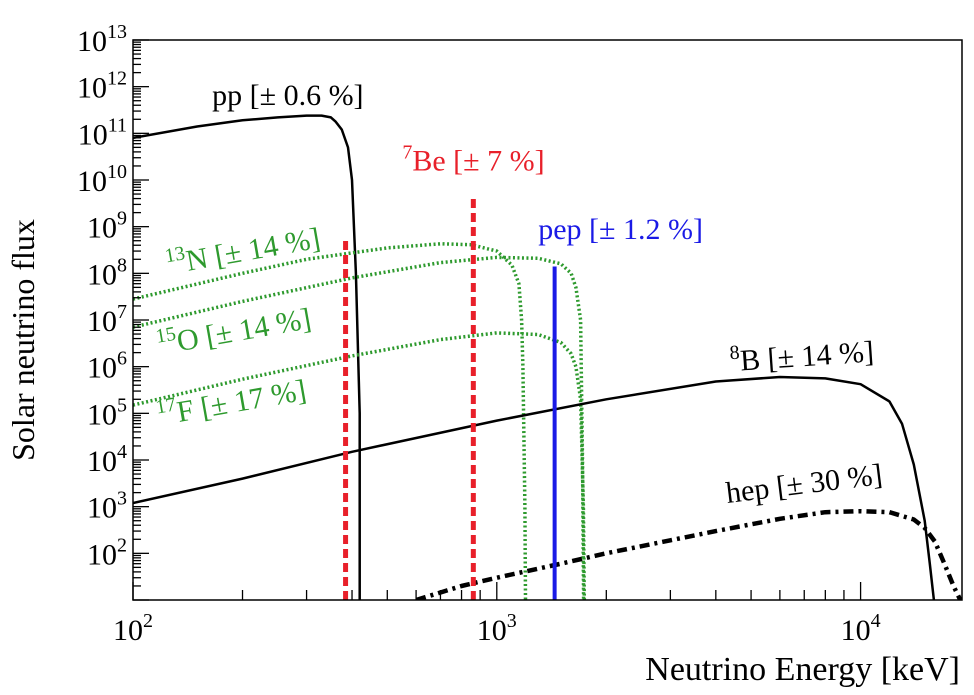 This screenshot has height=695, width=974. I want to click on y-tick-label: 10⁴, so click(107, 459).